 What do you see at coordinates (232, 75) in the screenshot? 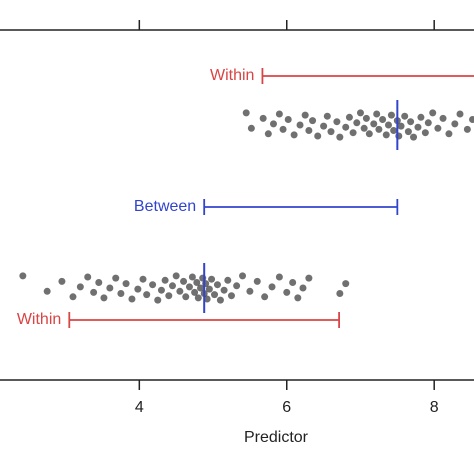
I see `interval-label: Within` at bounding box center [232, 75].